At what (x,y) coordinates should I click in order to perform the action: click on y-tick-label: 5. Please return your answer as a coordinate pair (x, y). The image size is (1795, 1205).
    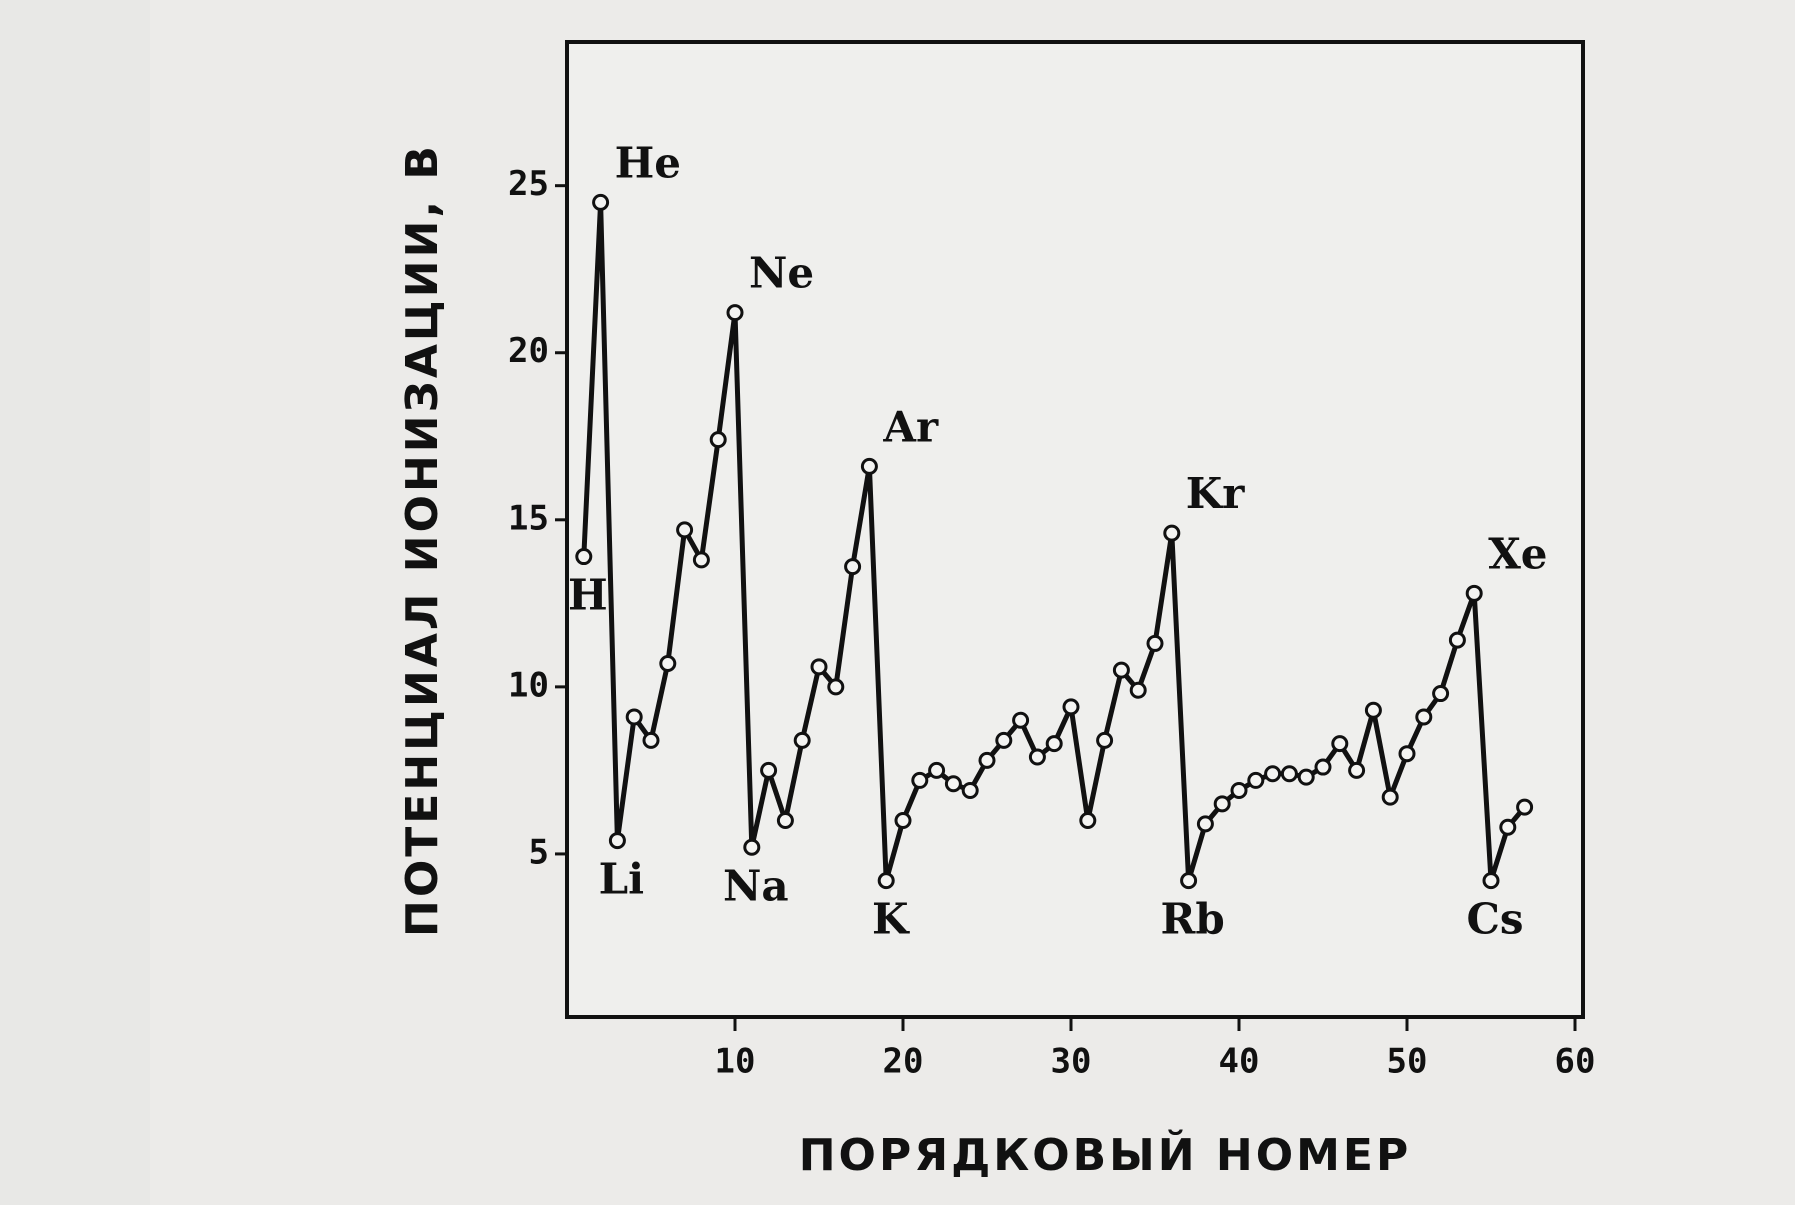
    Looking at the image, I should click on (539, 852).